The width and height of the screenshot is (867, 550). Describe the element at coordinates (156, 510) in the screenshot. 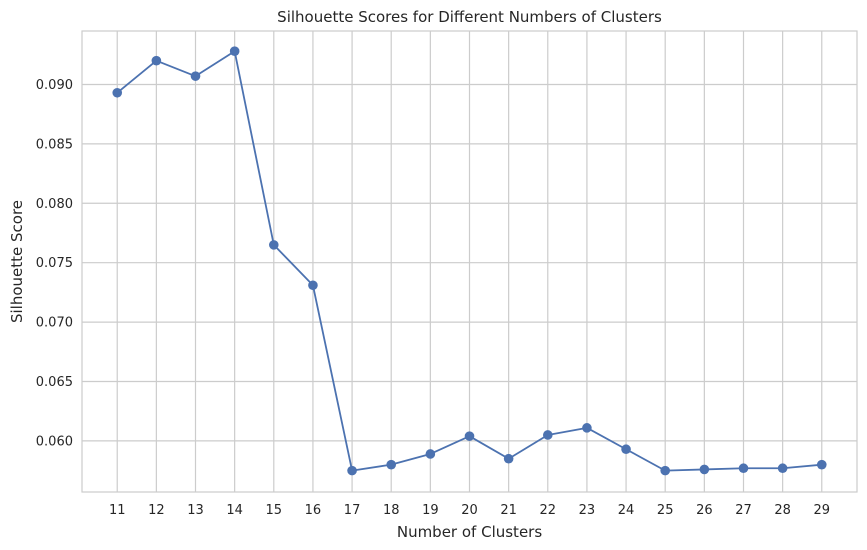

I see `x-tick-label: 12` at that location.